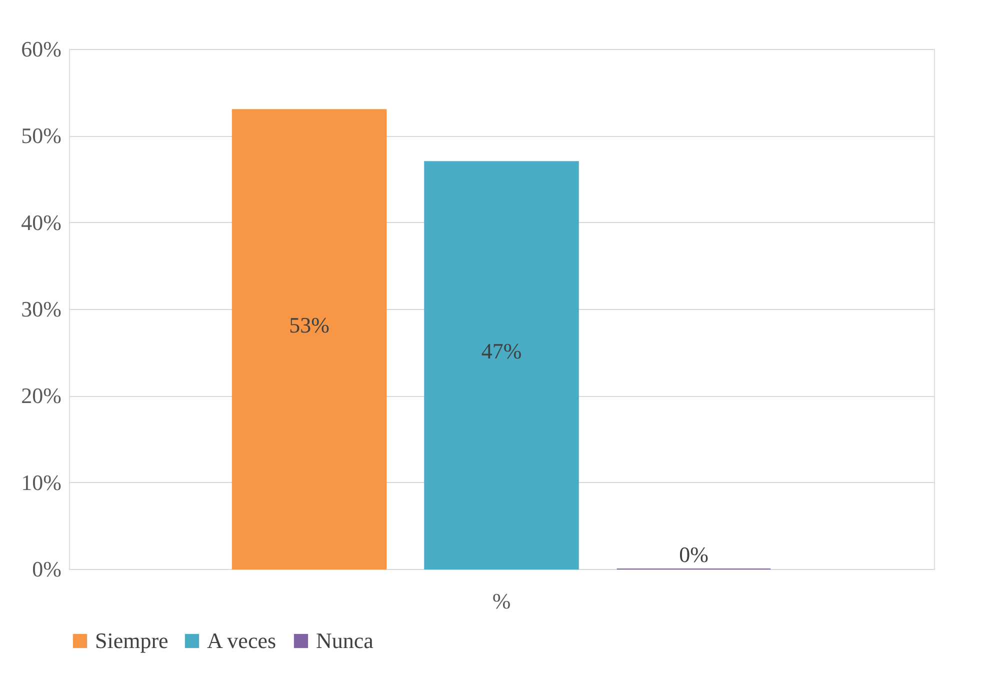 The image size is (992, 684). What do you see at coordinates (41, 482) in the screenshot?
I see `y-tick-label: 10%` at bounding box center [41, 482].